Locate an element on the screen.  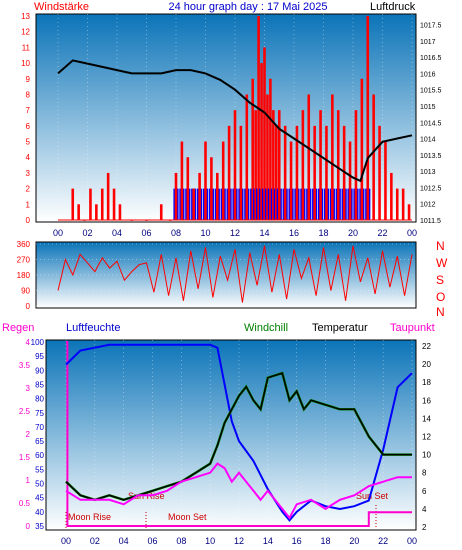
wind-y-tick-label: 11 is located at coordinates (26, 47).